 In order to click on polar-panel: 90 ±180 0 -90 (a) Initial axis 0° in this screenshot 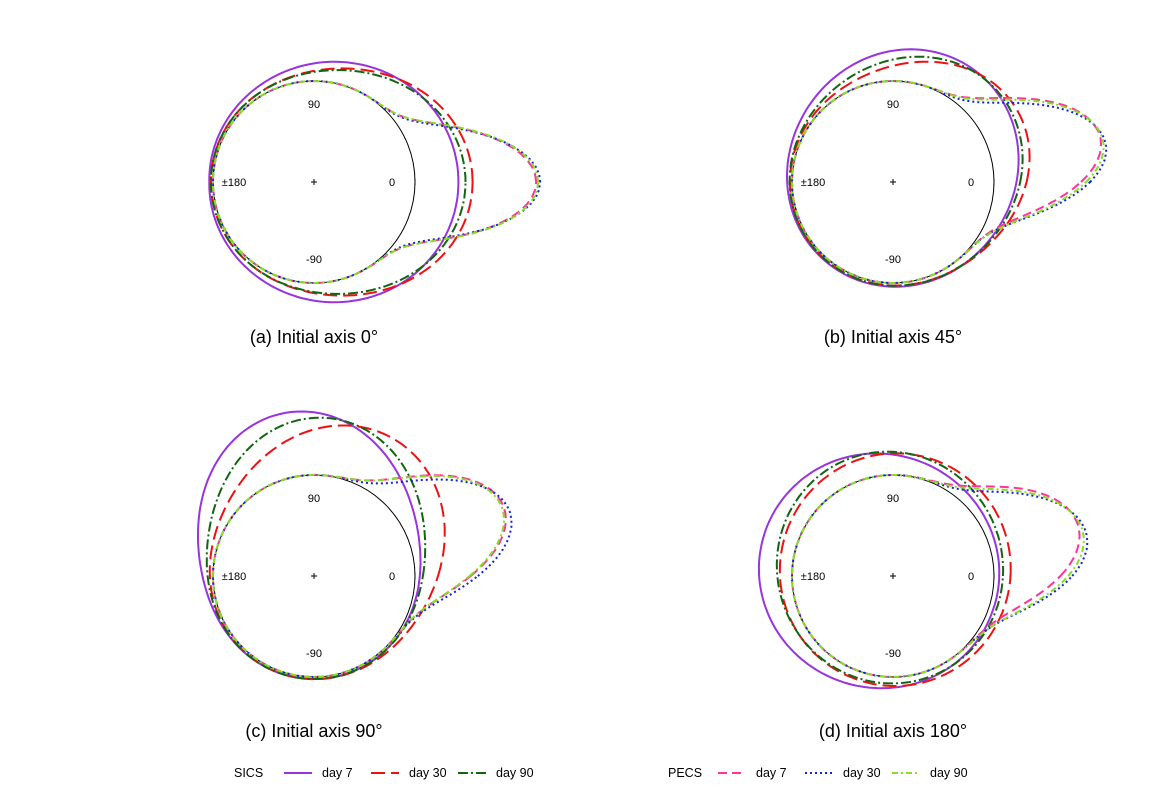, I will do `click(375, 203)`.